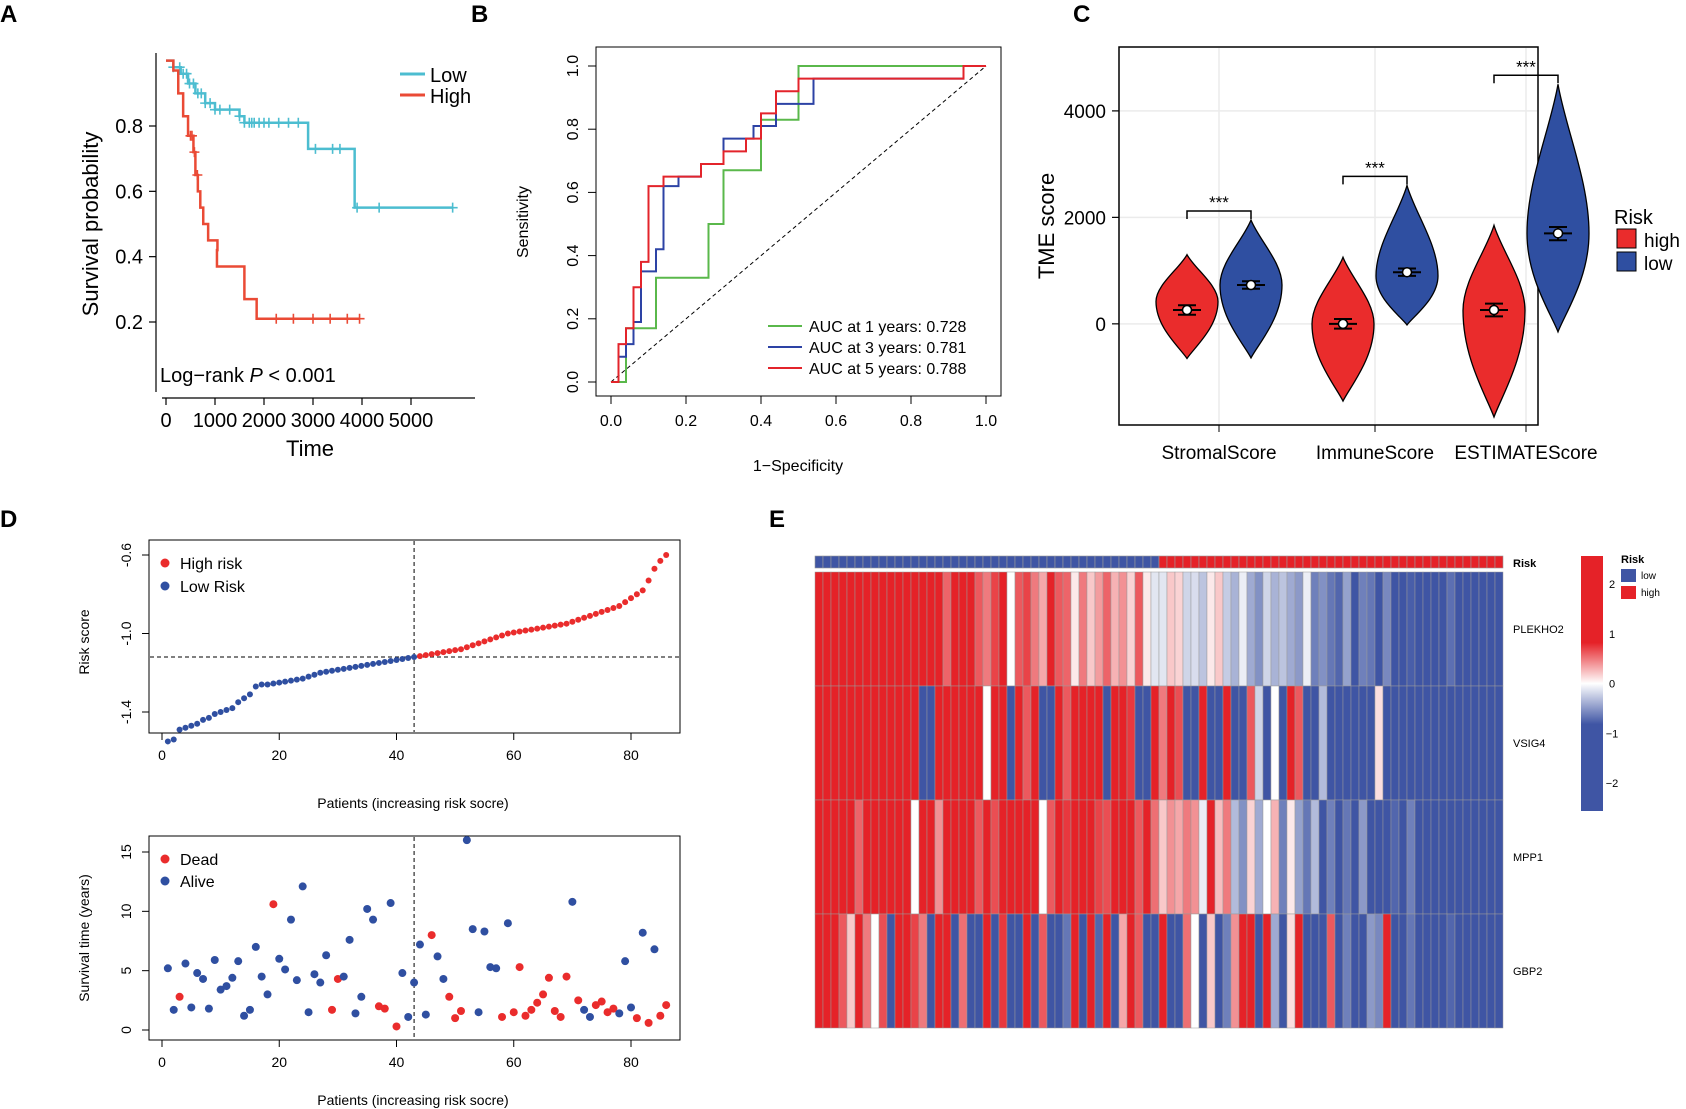 The width and height of the screenshot is (1686, 1109). I want to click on roc-x-tick-label: 0.8, so click(911, 421).